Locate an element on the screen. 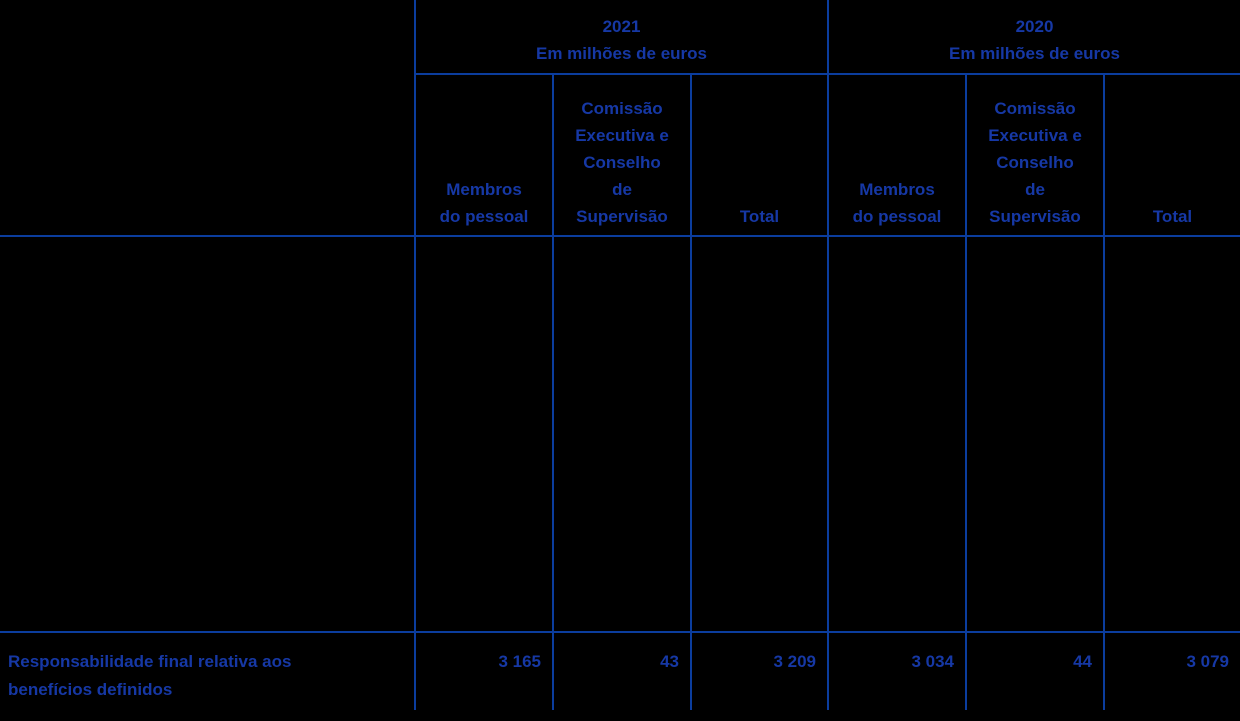 The image size is (1240, 721). corner-cell is located at coordinates (207, 37).